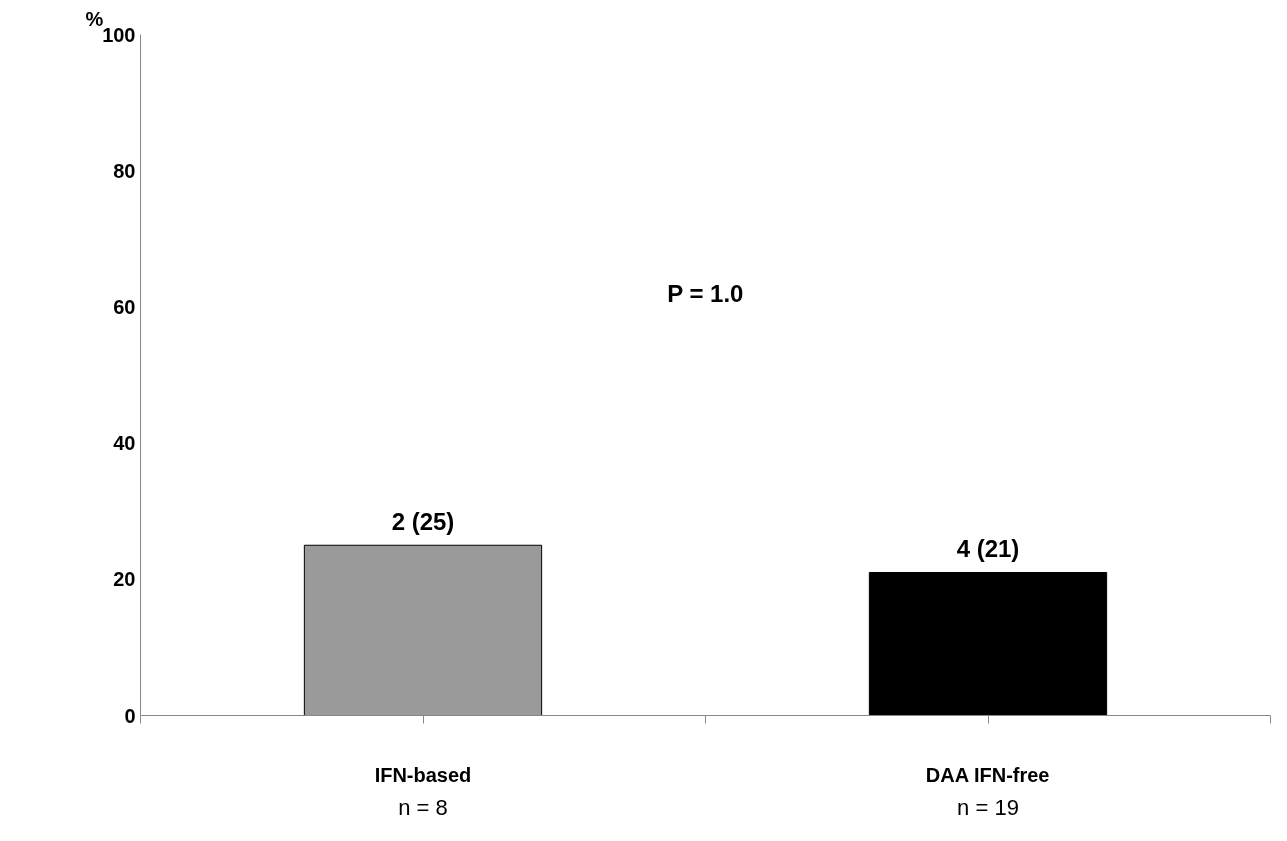  I want to click on x-tick-label: IFN-based, so click(423, 774).